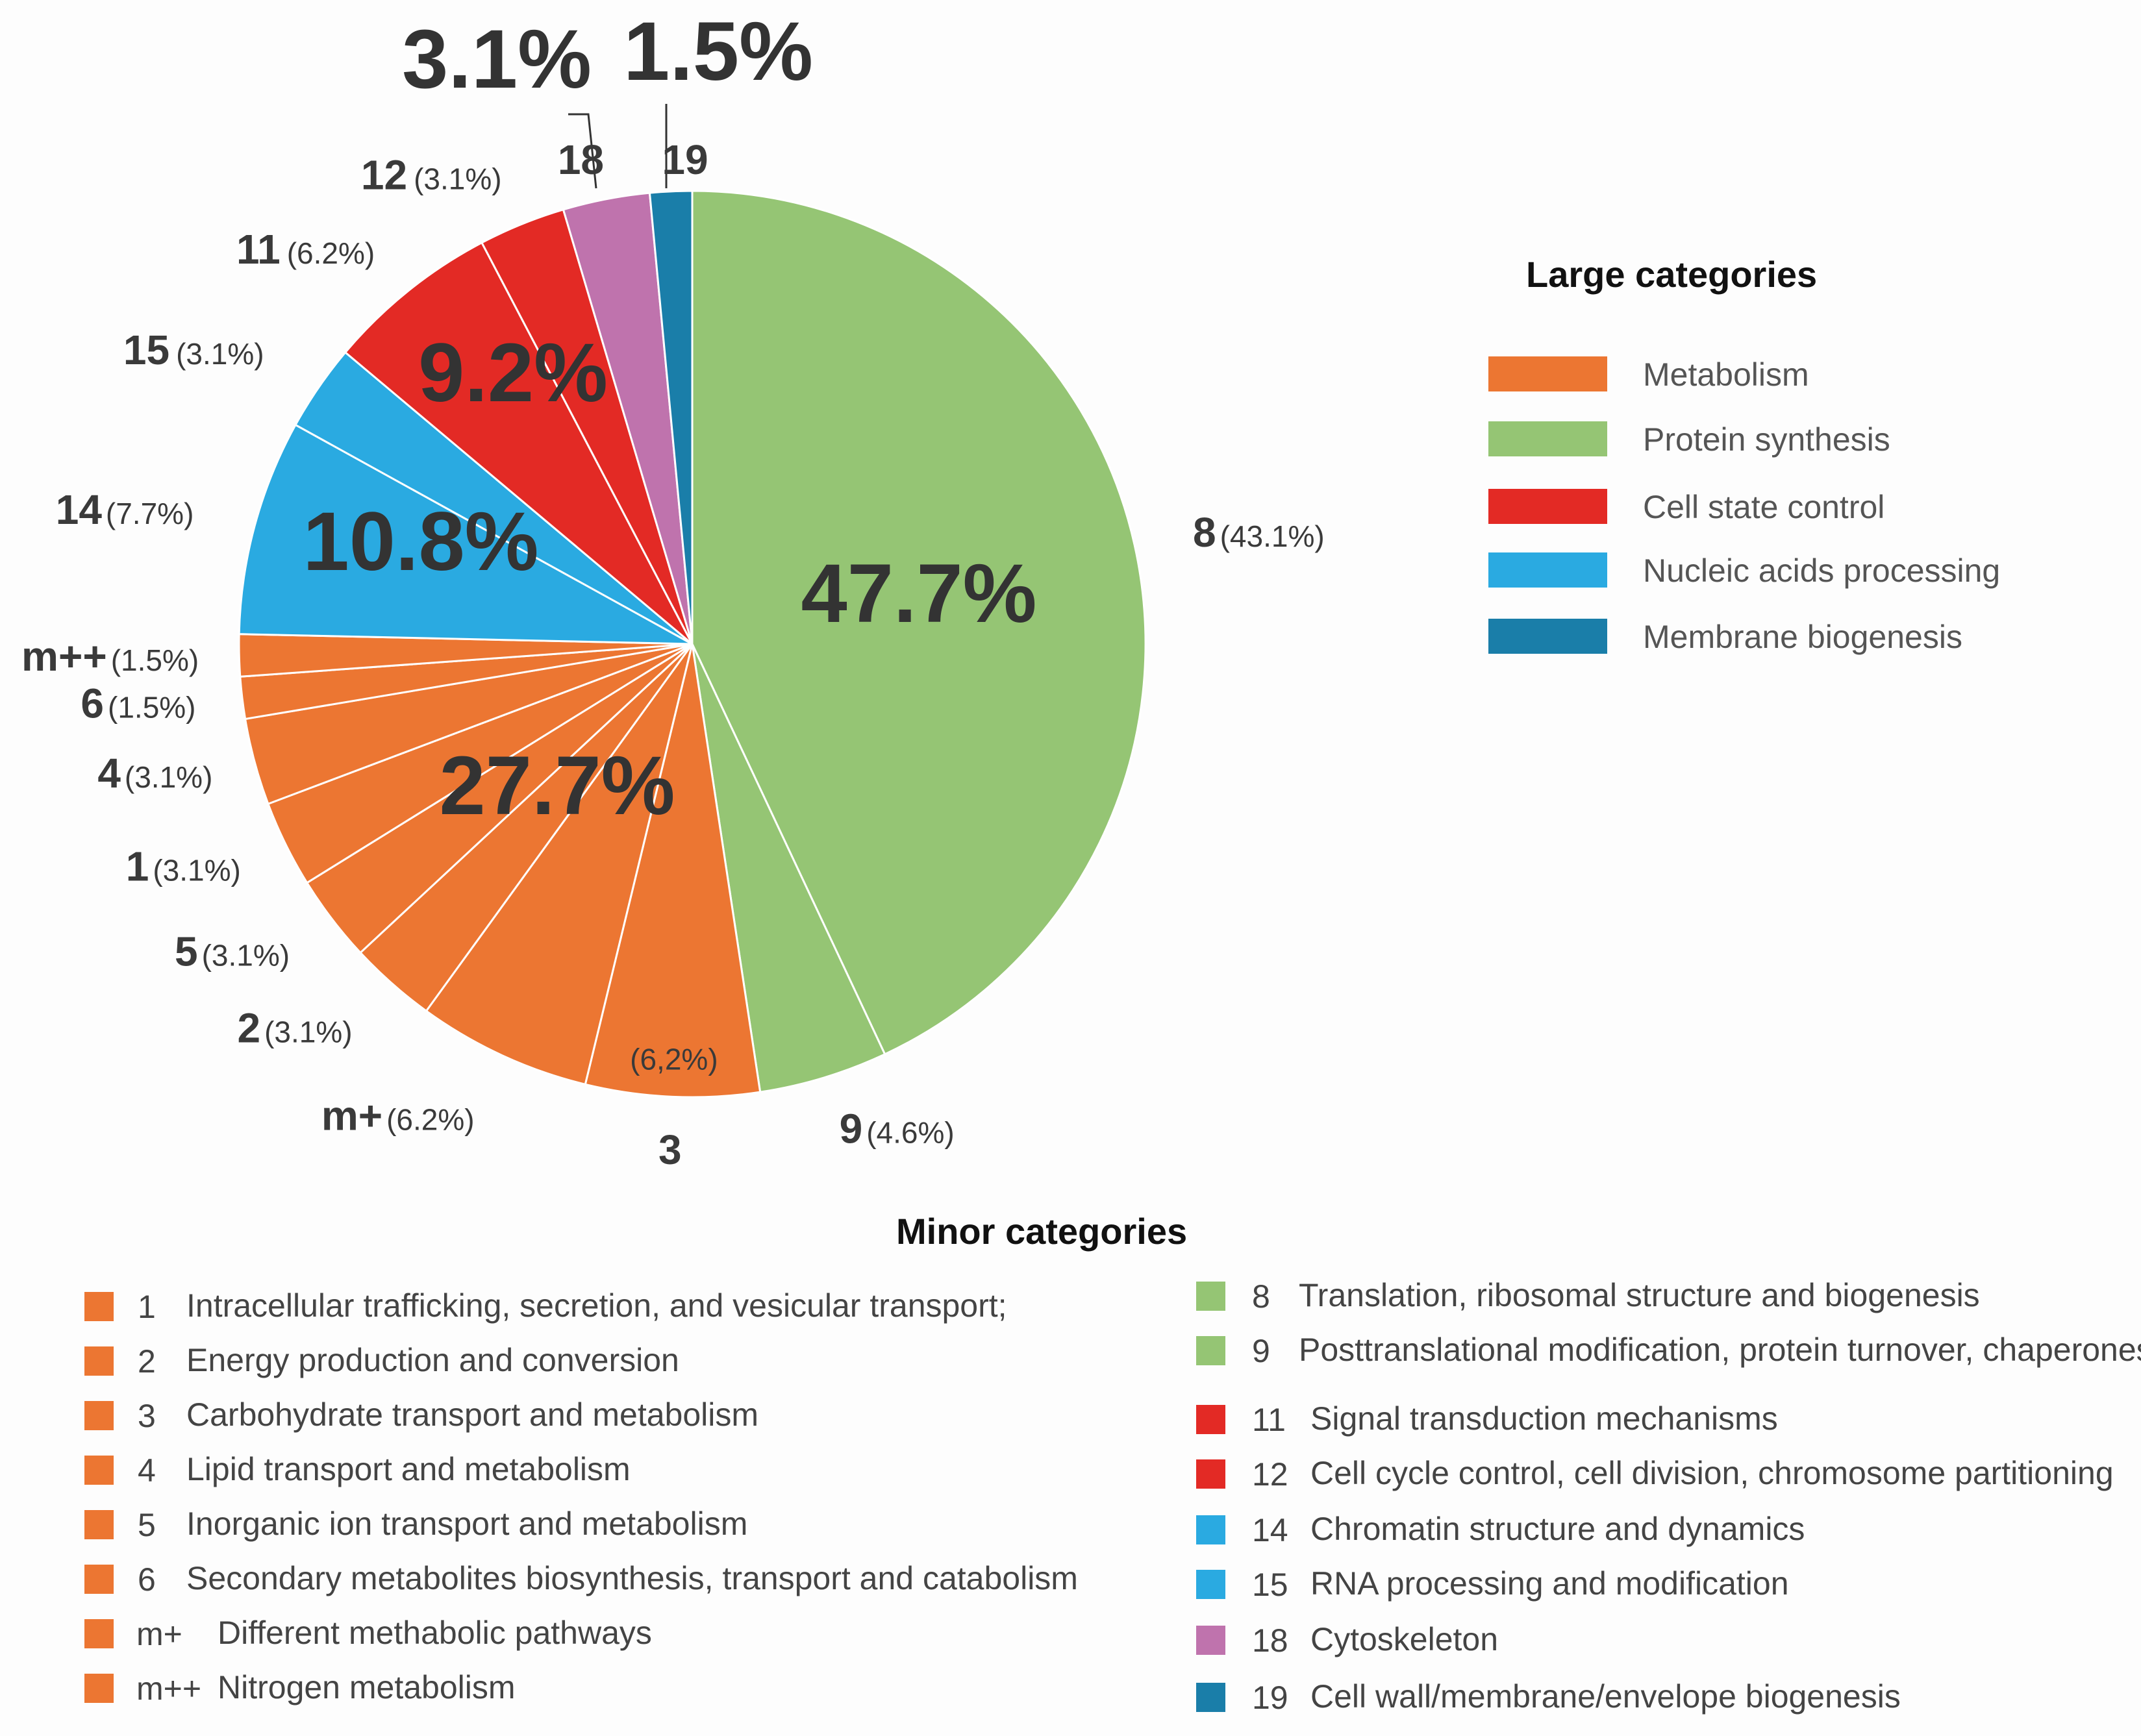  I want to click on minor-key: m++, so click(168, 1688).